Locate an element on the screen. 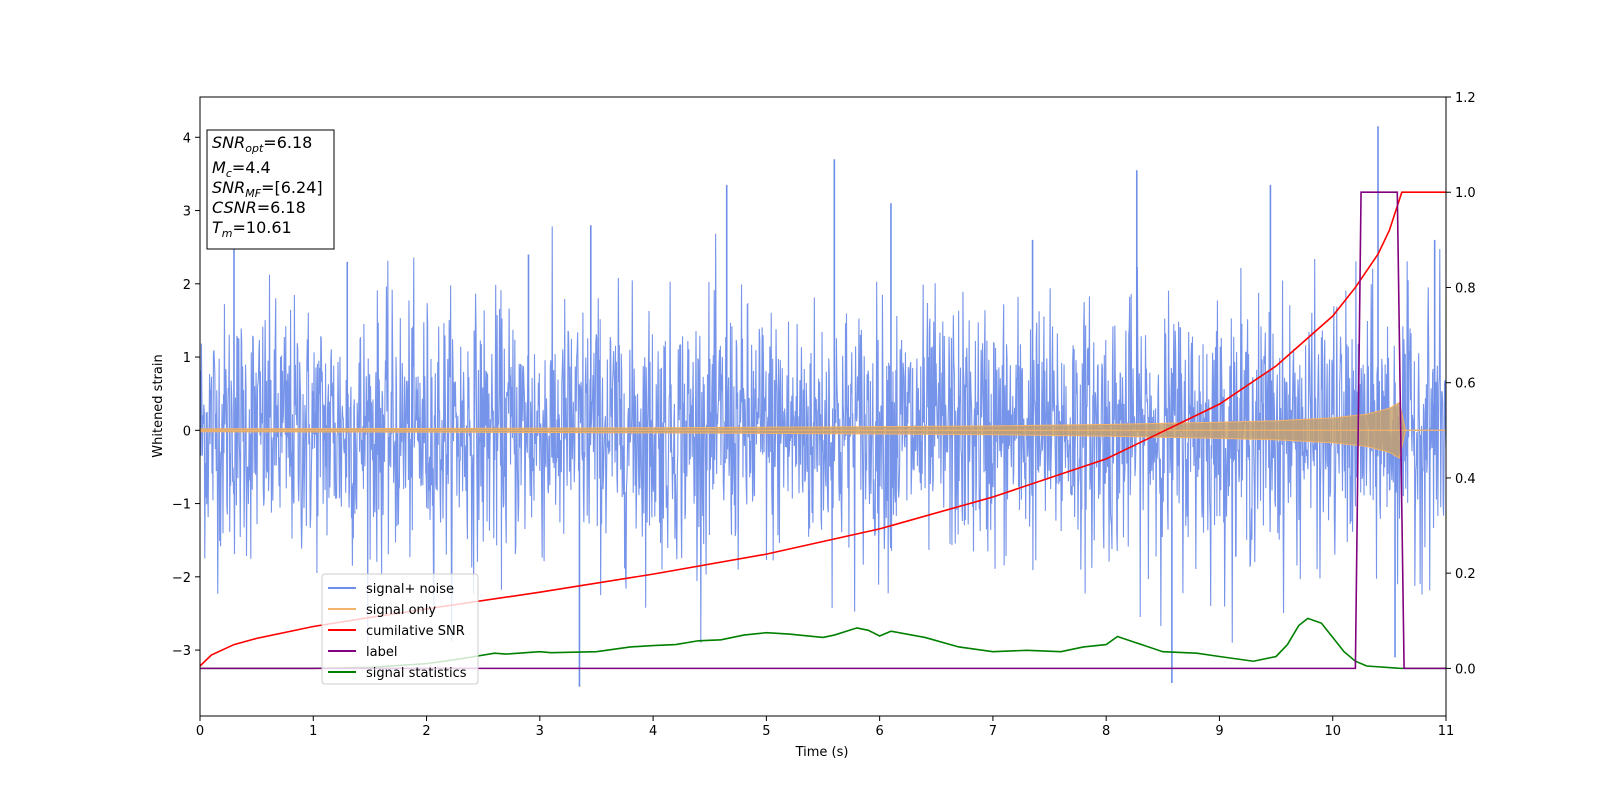 The width and height of the screenshot is (1600, 800). info-line: Mc=4.4 is located at coordinates (241, 169).